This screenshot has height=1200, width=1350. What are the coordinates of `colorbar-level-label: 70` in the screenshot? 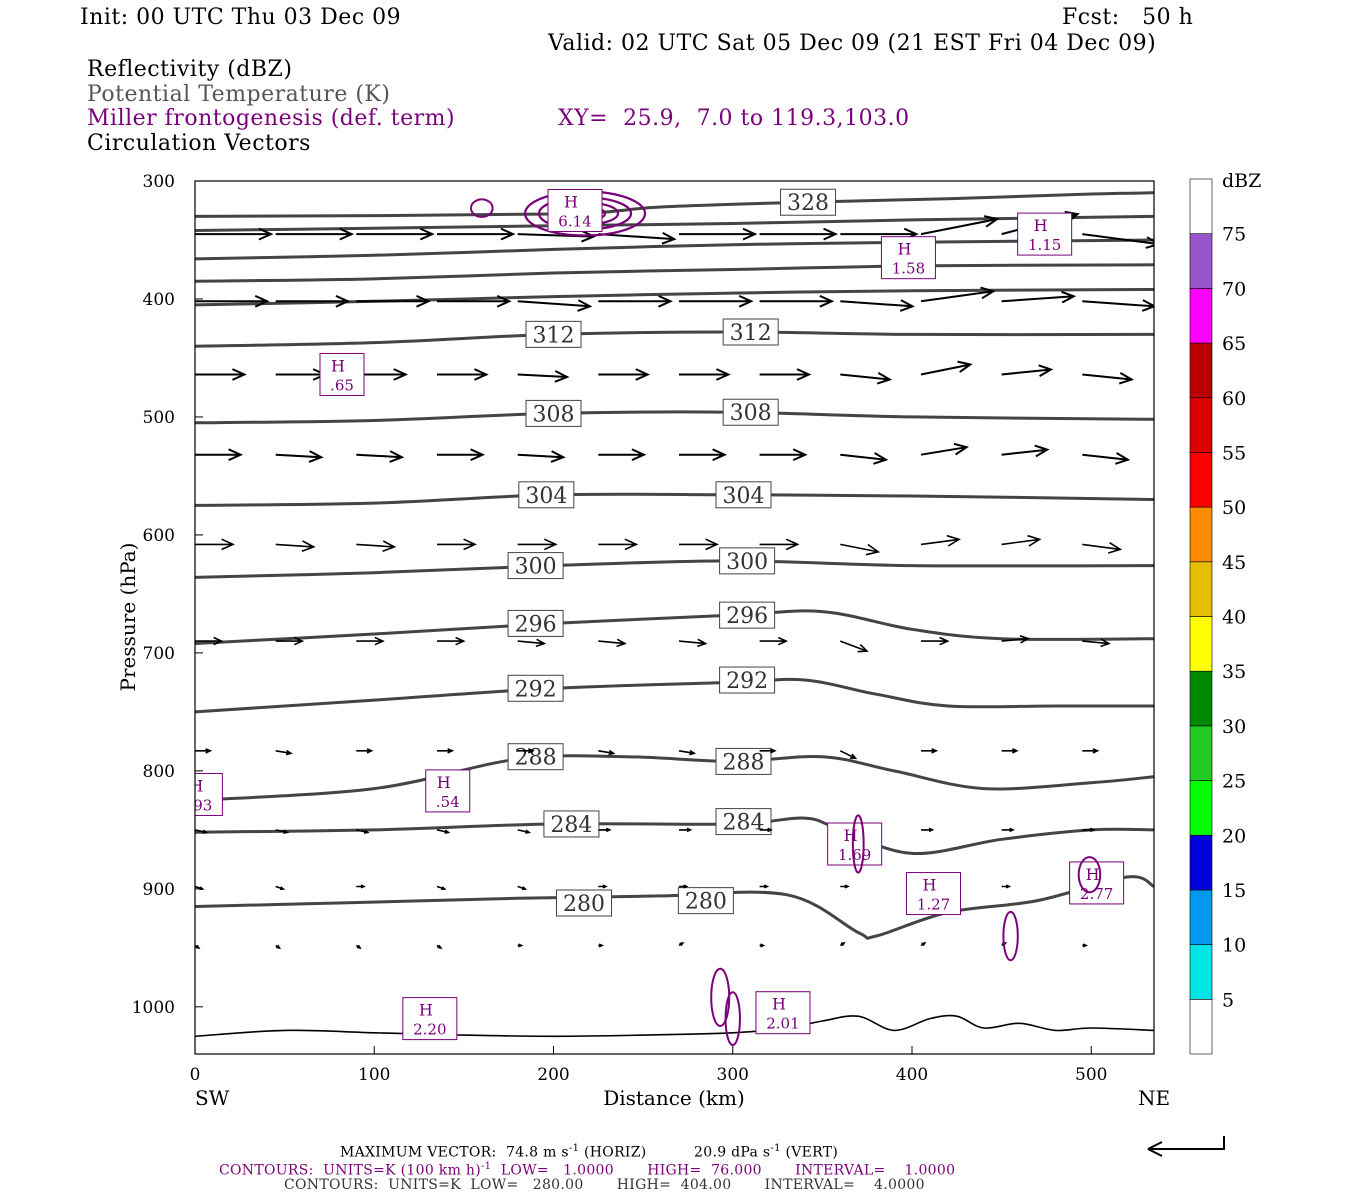 It's located at (1234, 289).